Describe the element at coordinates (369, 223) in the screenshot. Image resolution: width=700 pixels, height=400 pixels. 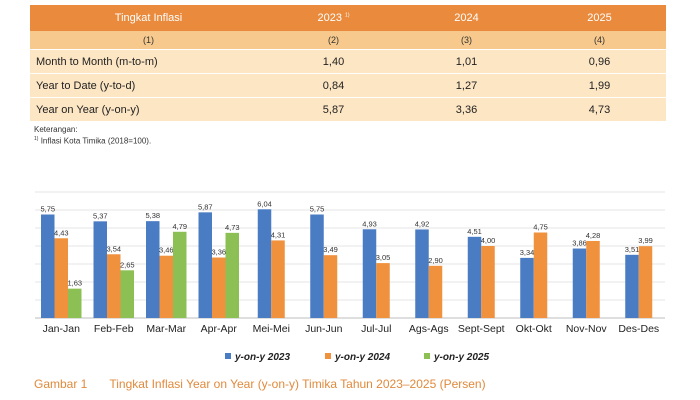
I see `data-label: 4,93` at that location.